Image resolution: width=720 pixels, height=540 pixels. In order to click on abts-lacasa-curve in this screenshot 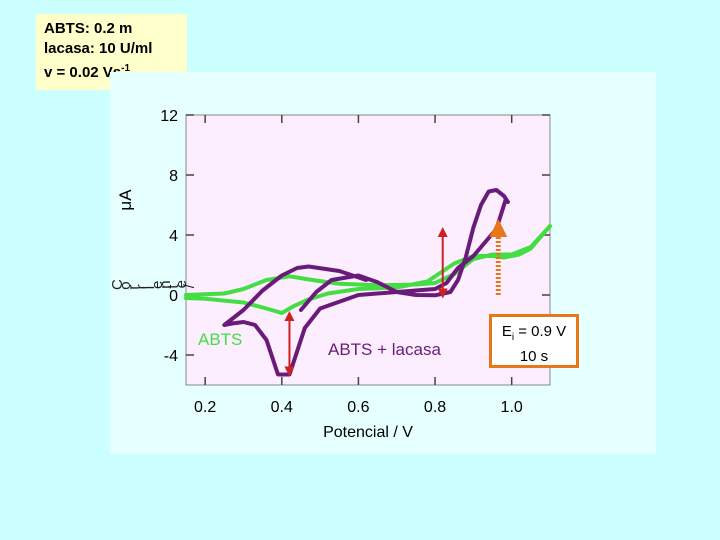, I will do `click(366, 282)`.